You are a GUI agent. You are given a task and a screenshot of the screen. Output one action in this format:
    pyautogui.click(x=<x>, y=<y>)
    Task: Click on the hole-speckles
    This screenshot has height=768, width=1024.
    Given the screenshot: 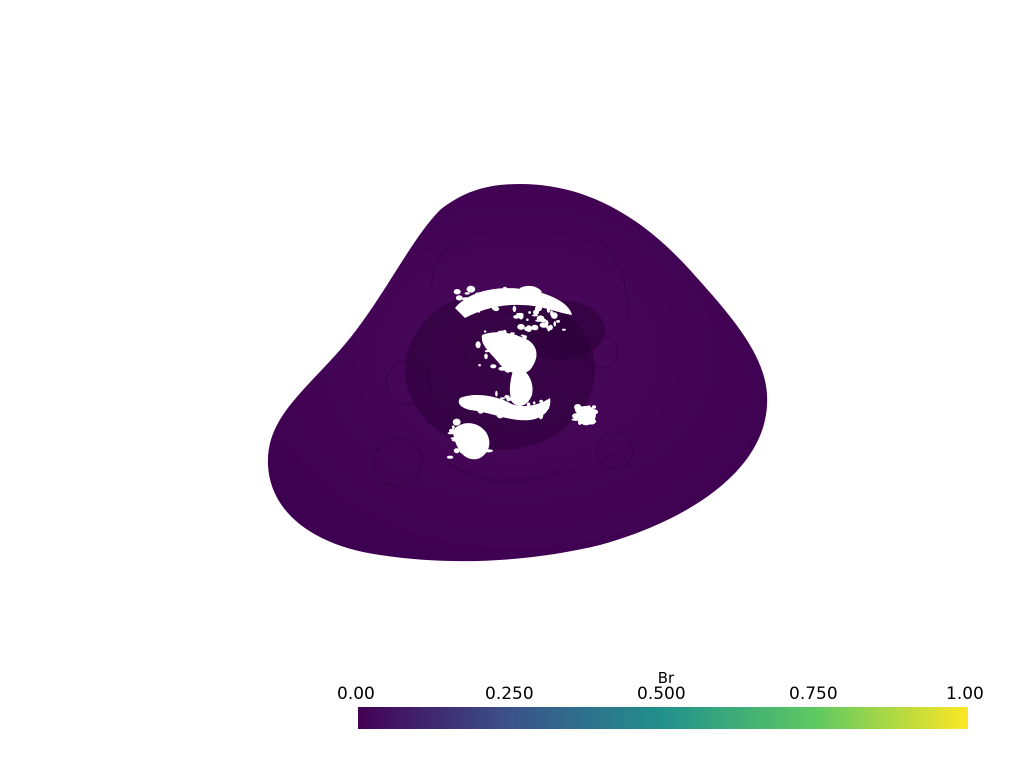 What is the action you would take?
    pyautogui.click(x=522, y=372)
    